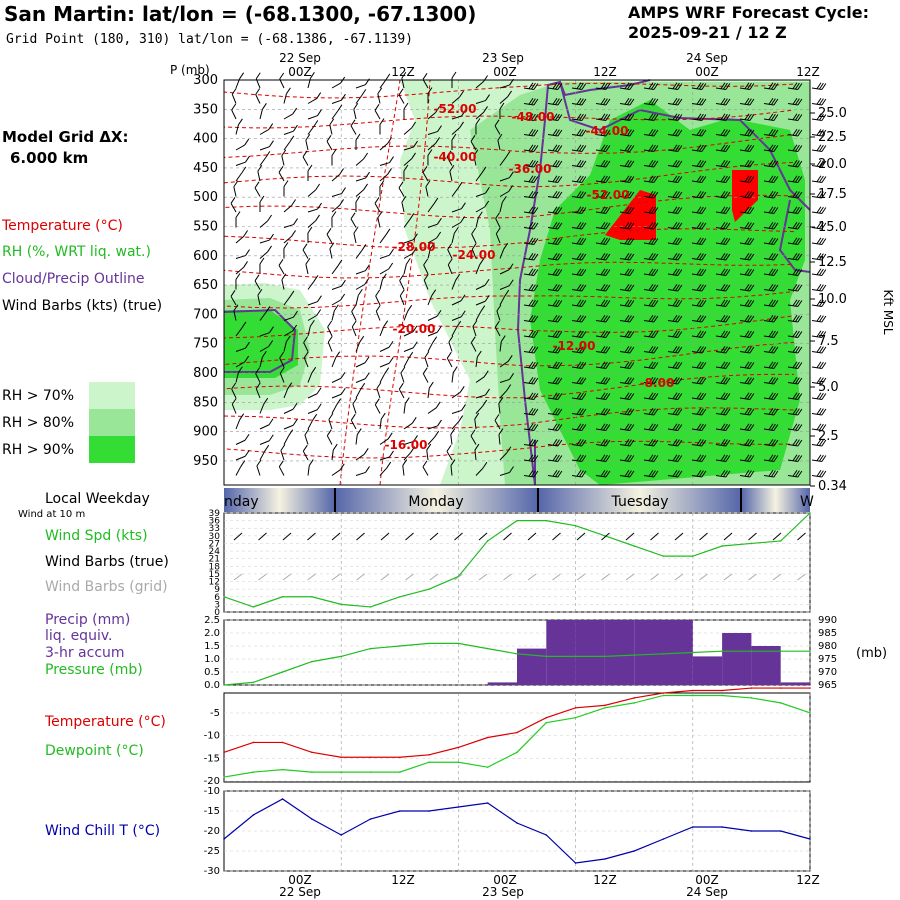 This screenshot has width=900, height=900. Describe the element at coordinates (679, 536) in the screenshot. I see `wind-barb-true` at that location.